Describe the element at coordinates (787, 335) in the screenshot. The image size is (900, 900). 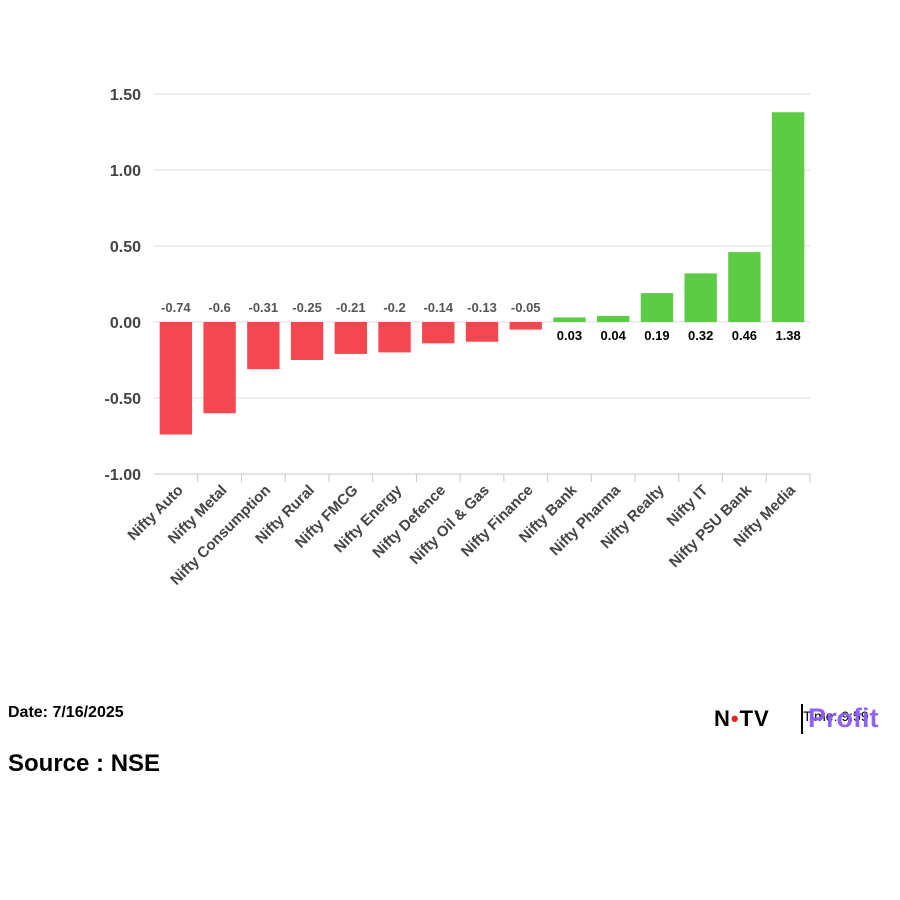
I see `data-label: 1.38` at that location.